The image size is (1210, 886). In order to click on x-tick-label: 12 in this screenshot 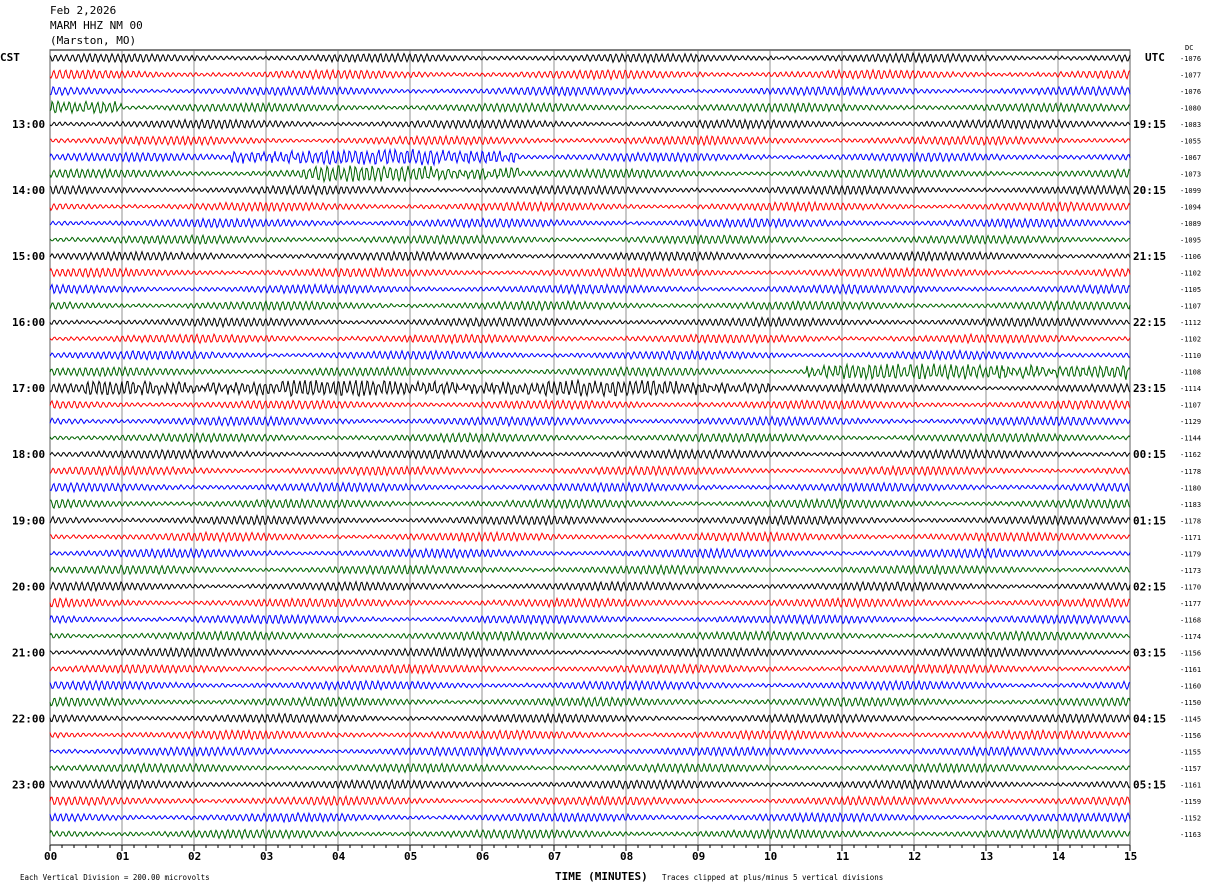, I will do `click(914, 856)`.